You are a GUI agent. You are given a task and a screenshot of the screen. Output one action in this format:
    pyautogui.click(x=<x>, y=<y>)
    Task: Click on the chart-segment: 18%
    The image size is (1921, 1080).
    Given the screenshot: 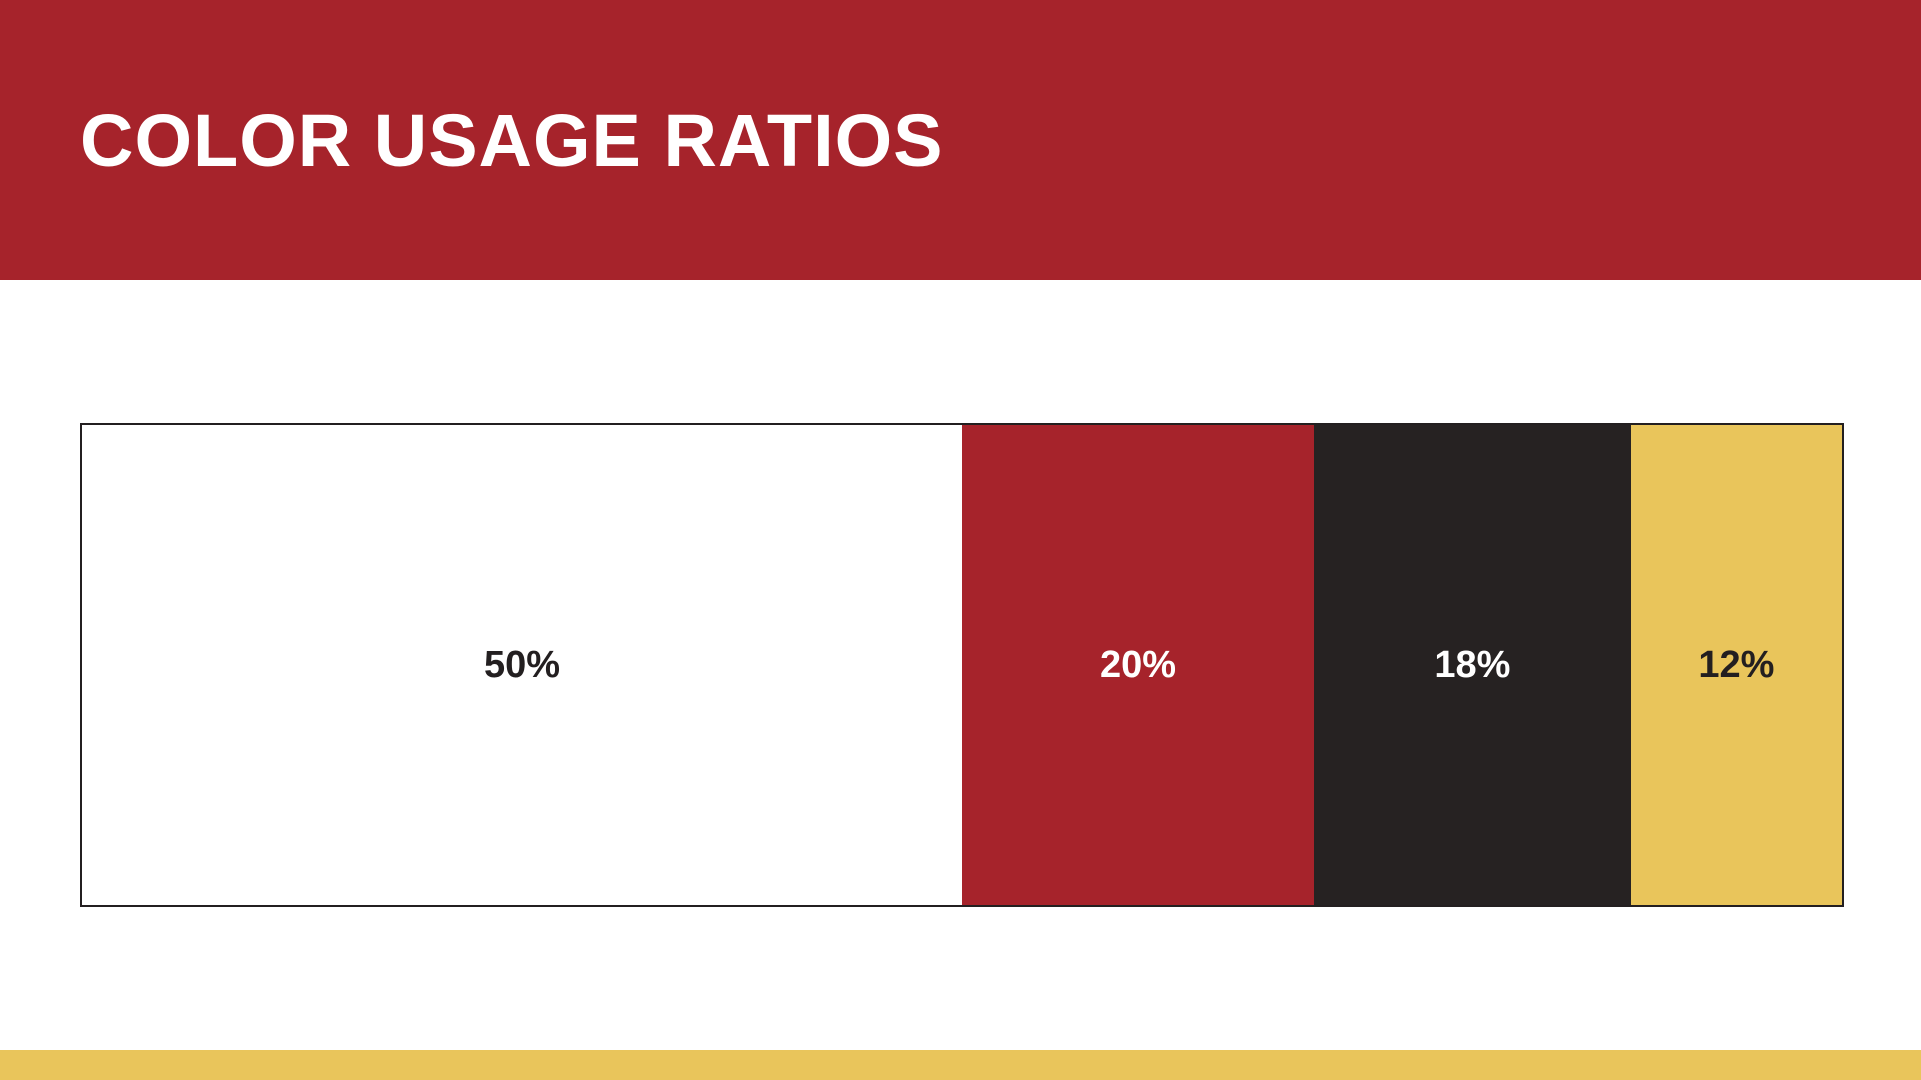 What is the action you would take?
    pyautogui.click(x=1472, y=665)
    